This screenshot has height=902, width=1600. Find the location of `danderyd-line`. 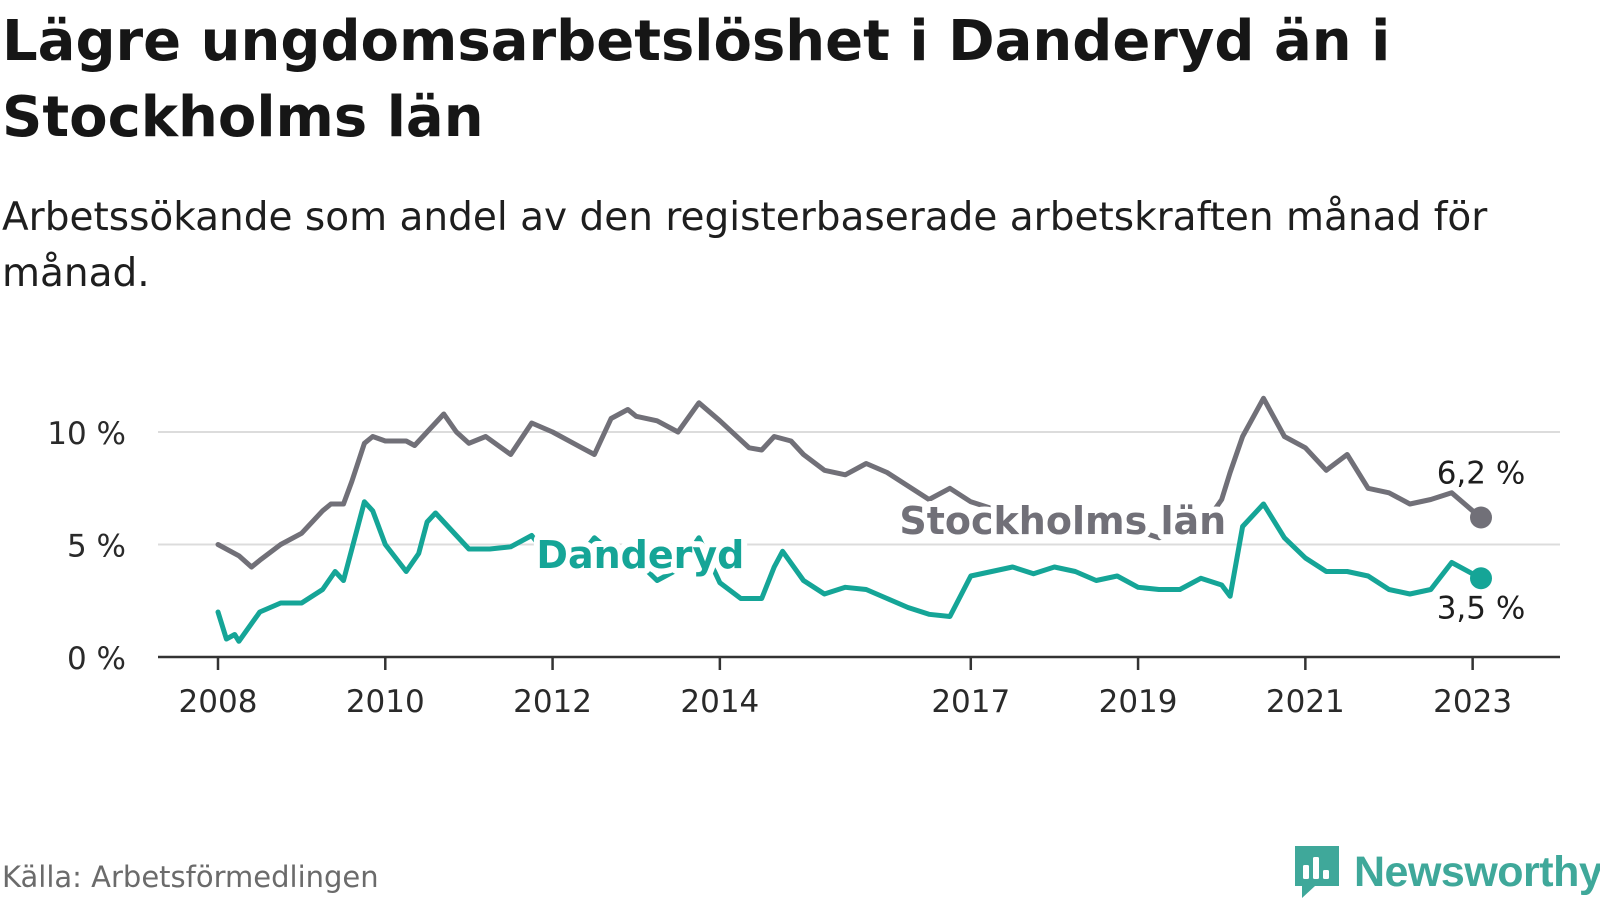

danderyd-line is located at coordinates (849, 571).